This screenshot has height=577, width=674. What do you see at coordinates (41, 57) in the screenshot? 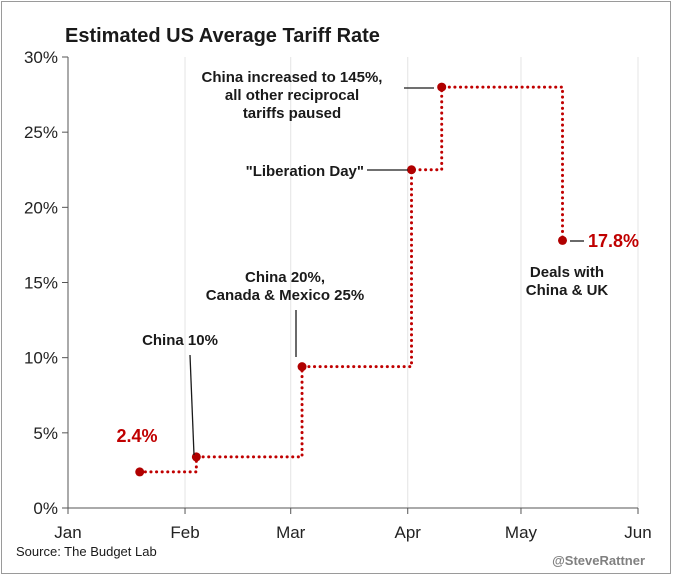
I see `y-tick-label: 30%` at bounding box center [41, 57].